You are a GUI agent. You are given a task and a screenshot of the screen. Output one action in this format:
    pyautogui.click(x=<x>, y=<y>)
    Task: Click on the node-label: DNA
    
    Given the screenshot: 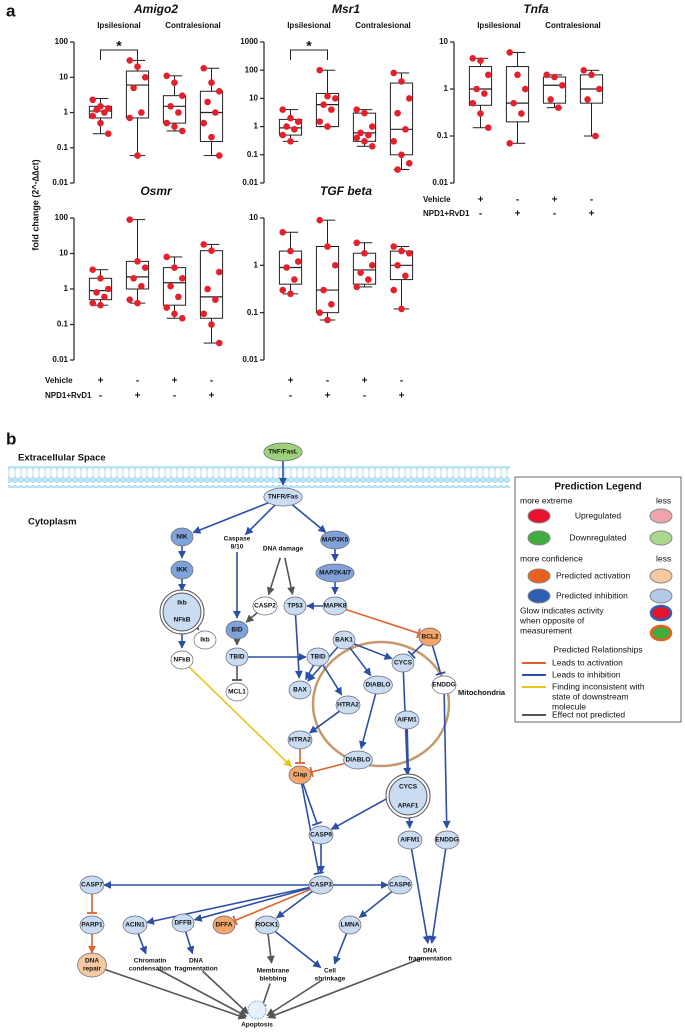 What is the action you would take?
    pyautogui.click(x=92, y=961)
    